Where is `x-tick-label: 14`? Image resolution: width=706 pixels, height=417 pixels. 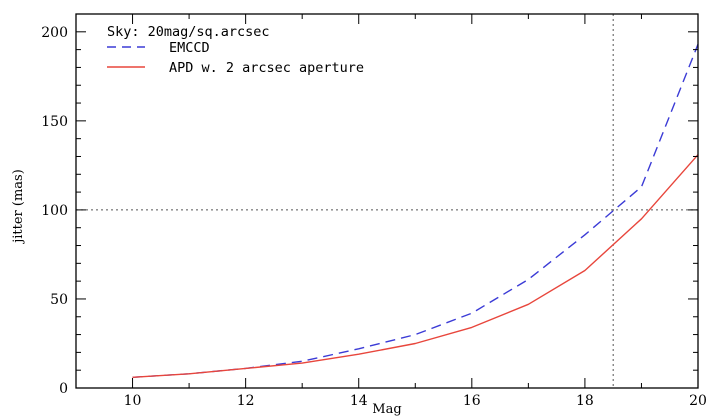 x-tick-label: 14 is located at coordinates (359, 401).